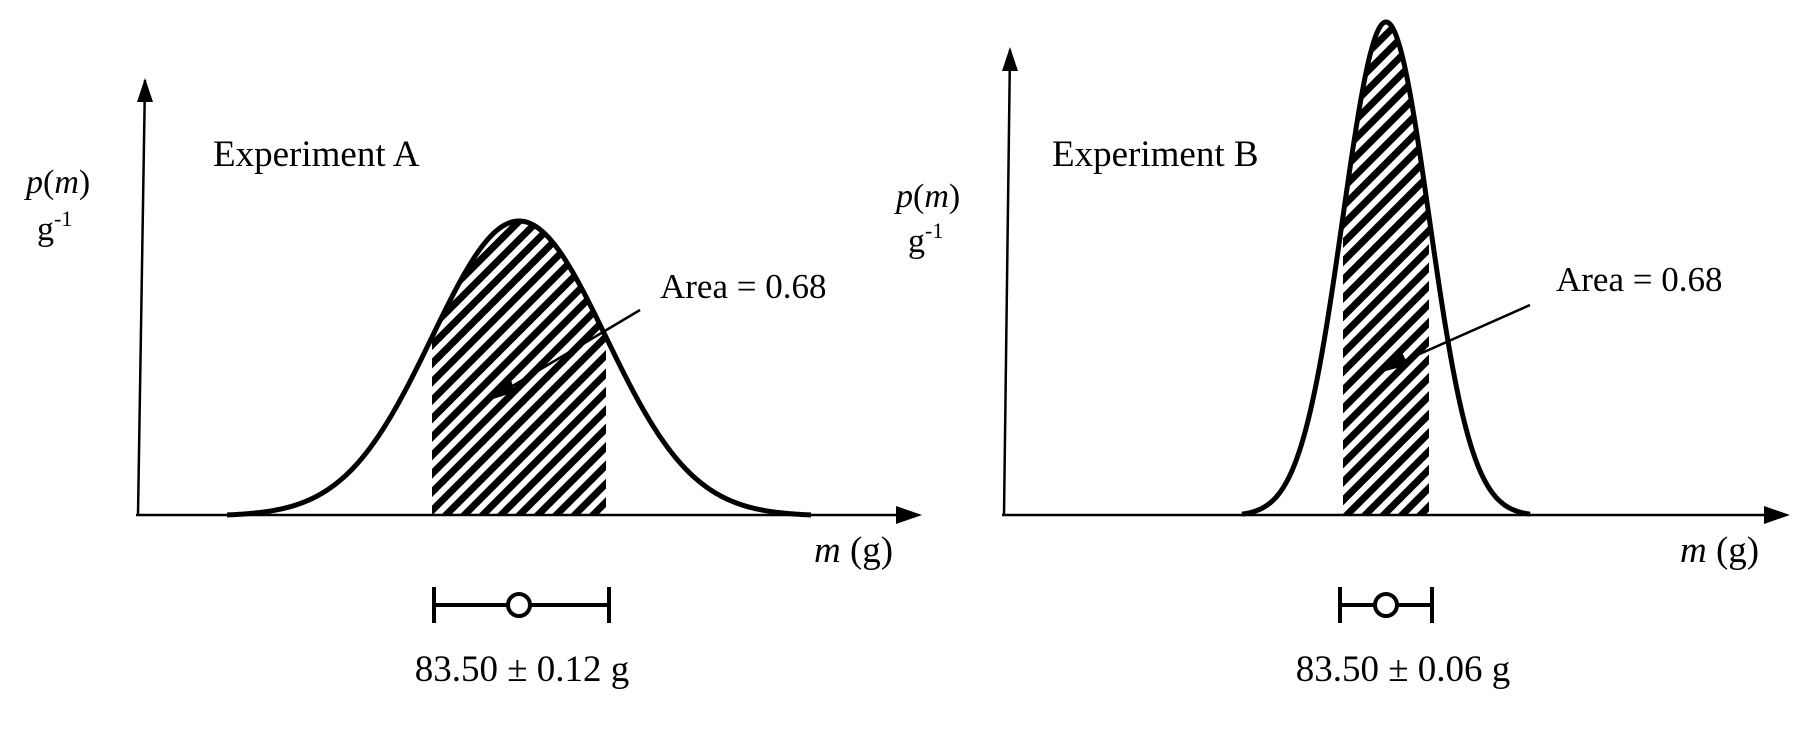 The height and width of the screenshot is (730, 1810). Describe the element at coordinates (1693, 550) in the screenshot. I see `x-label-var-b: m` at that location.